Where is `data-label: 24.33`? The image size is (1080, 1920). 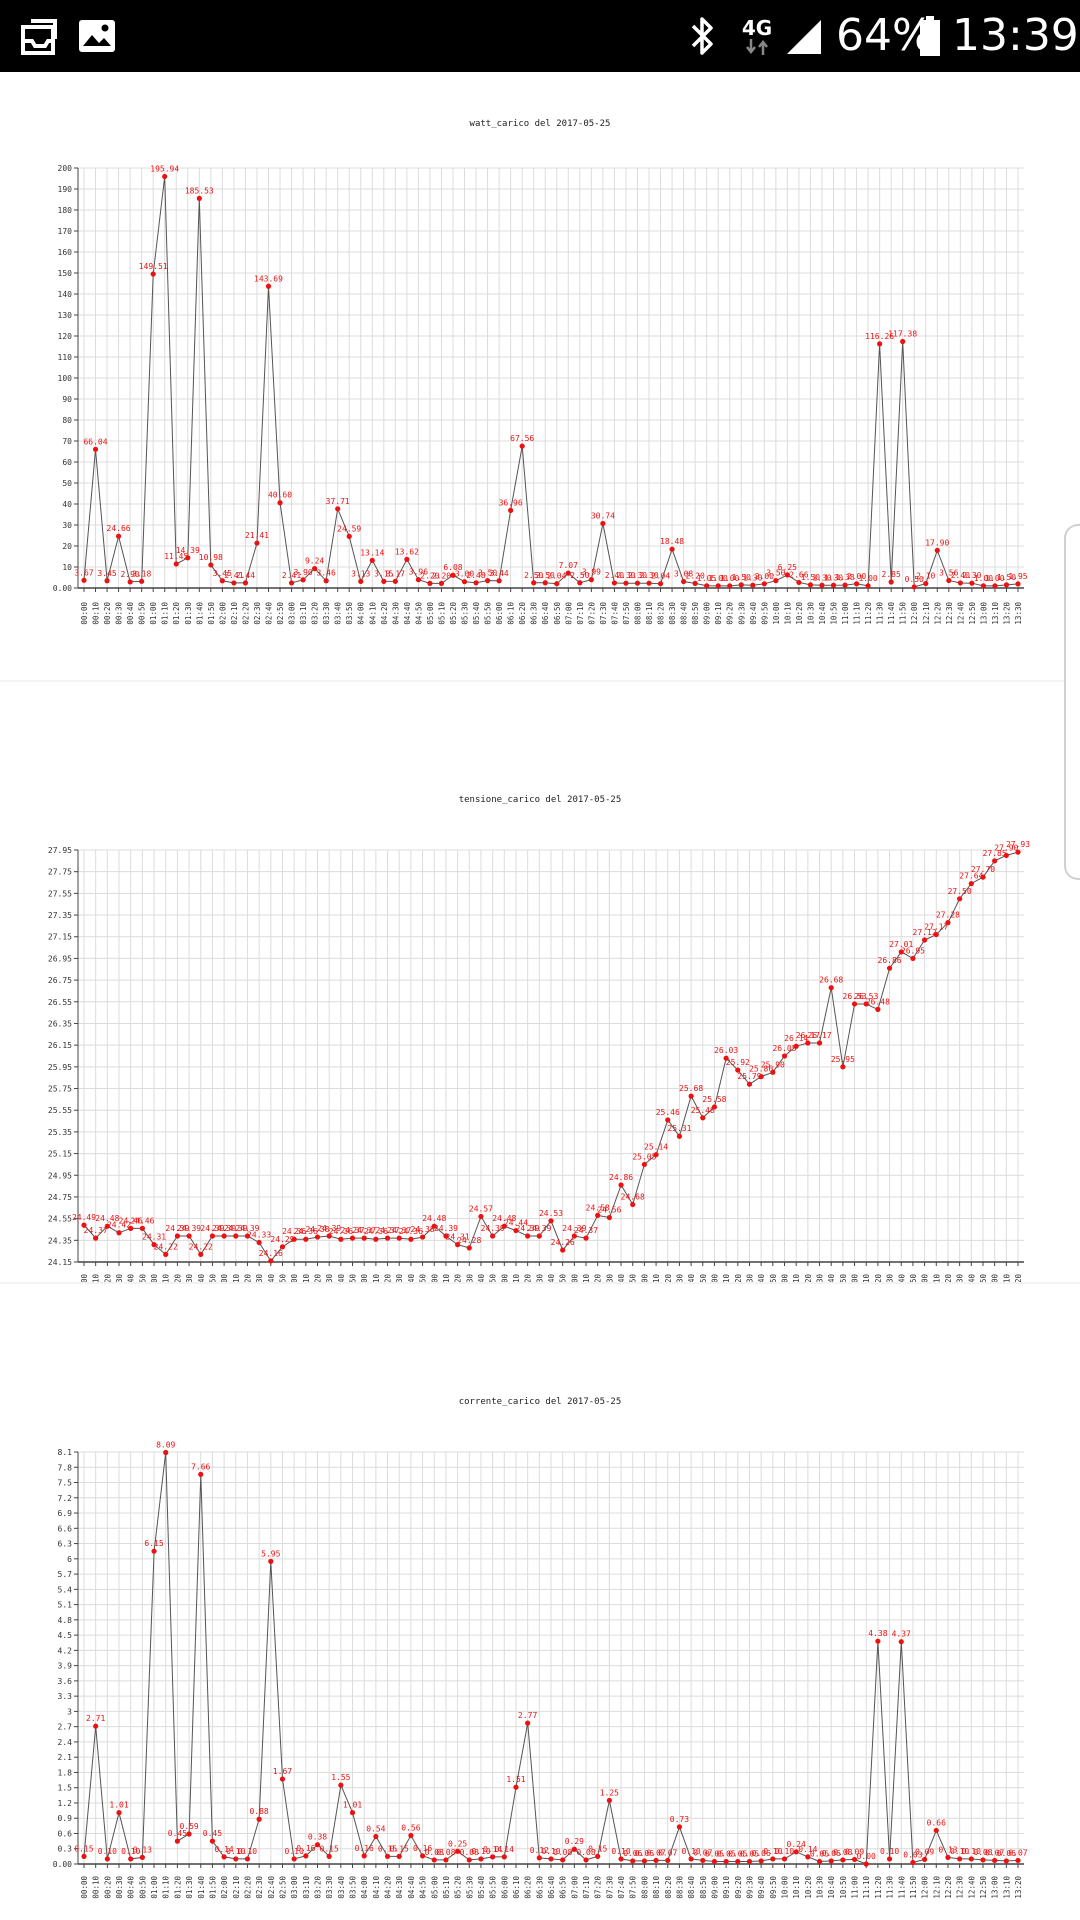 data-label: 24.33 is located at coordinates (259, 1234).